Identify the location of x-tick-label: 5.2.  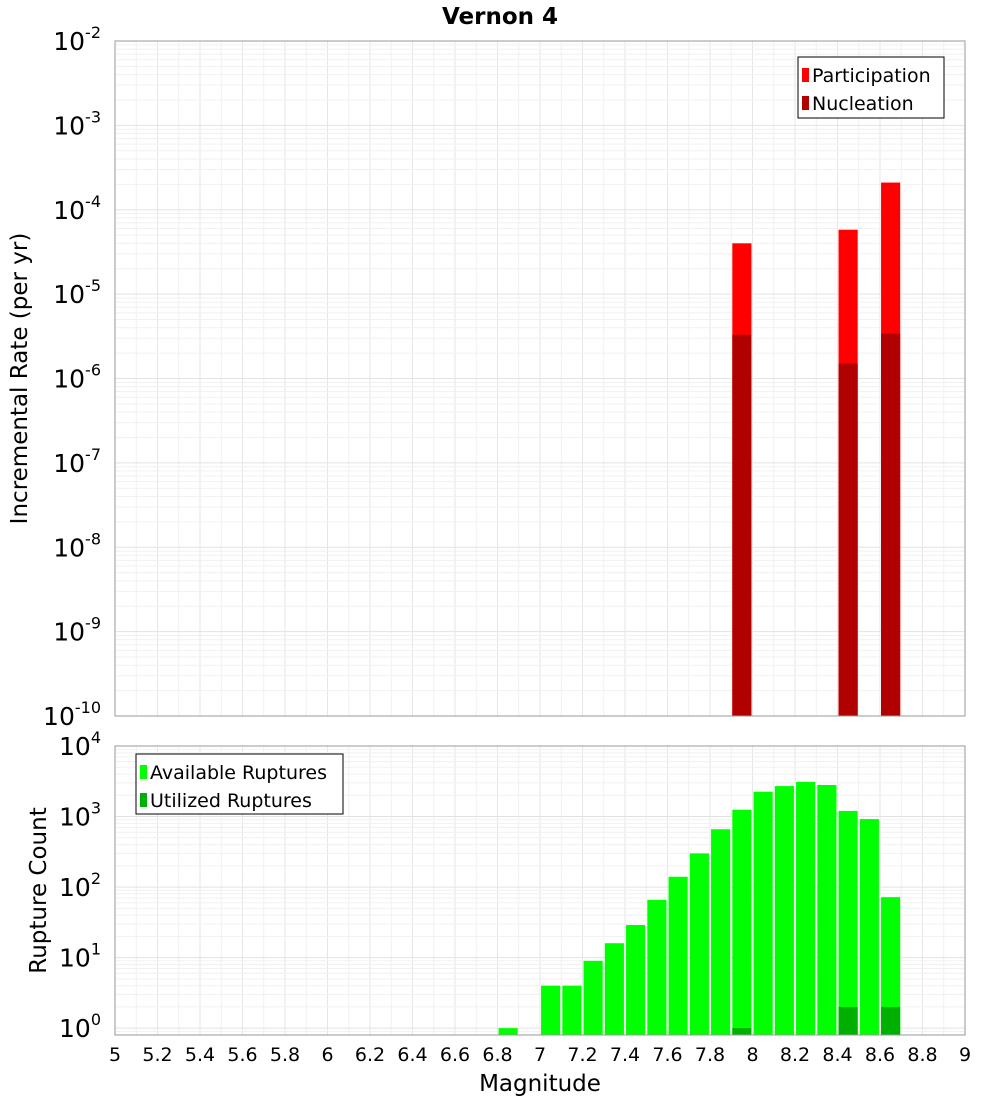
(157, 1055).